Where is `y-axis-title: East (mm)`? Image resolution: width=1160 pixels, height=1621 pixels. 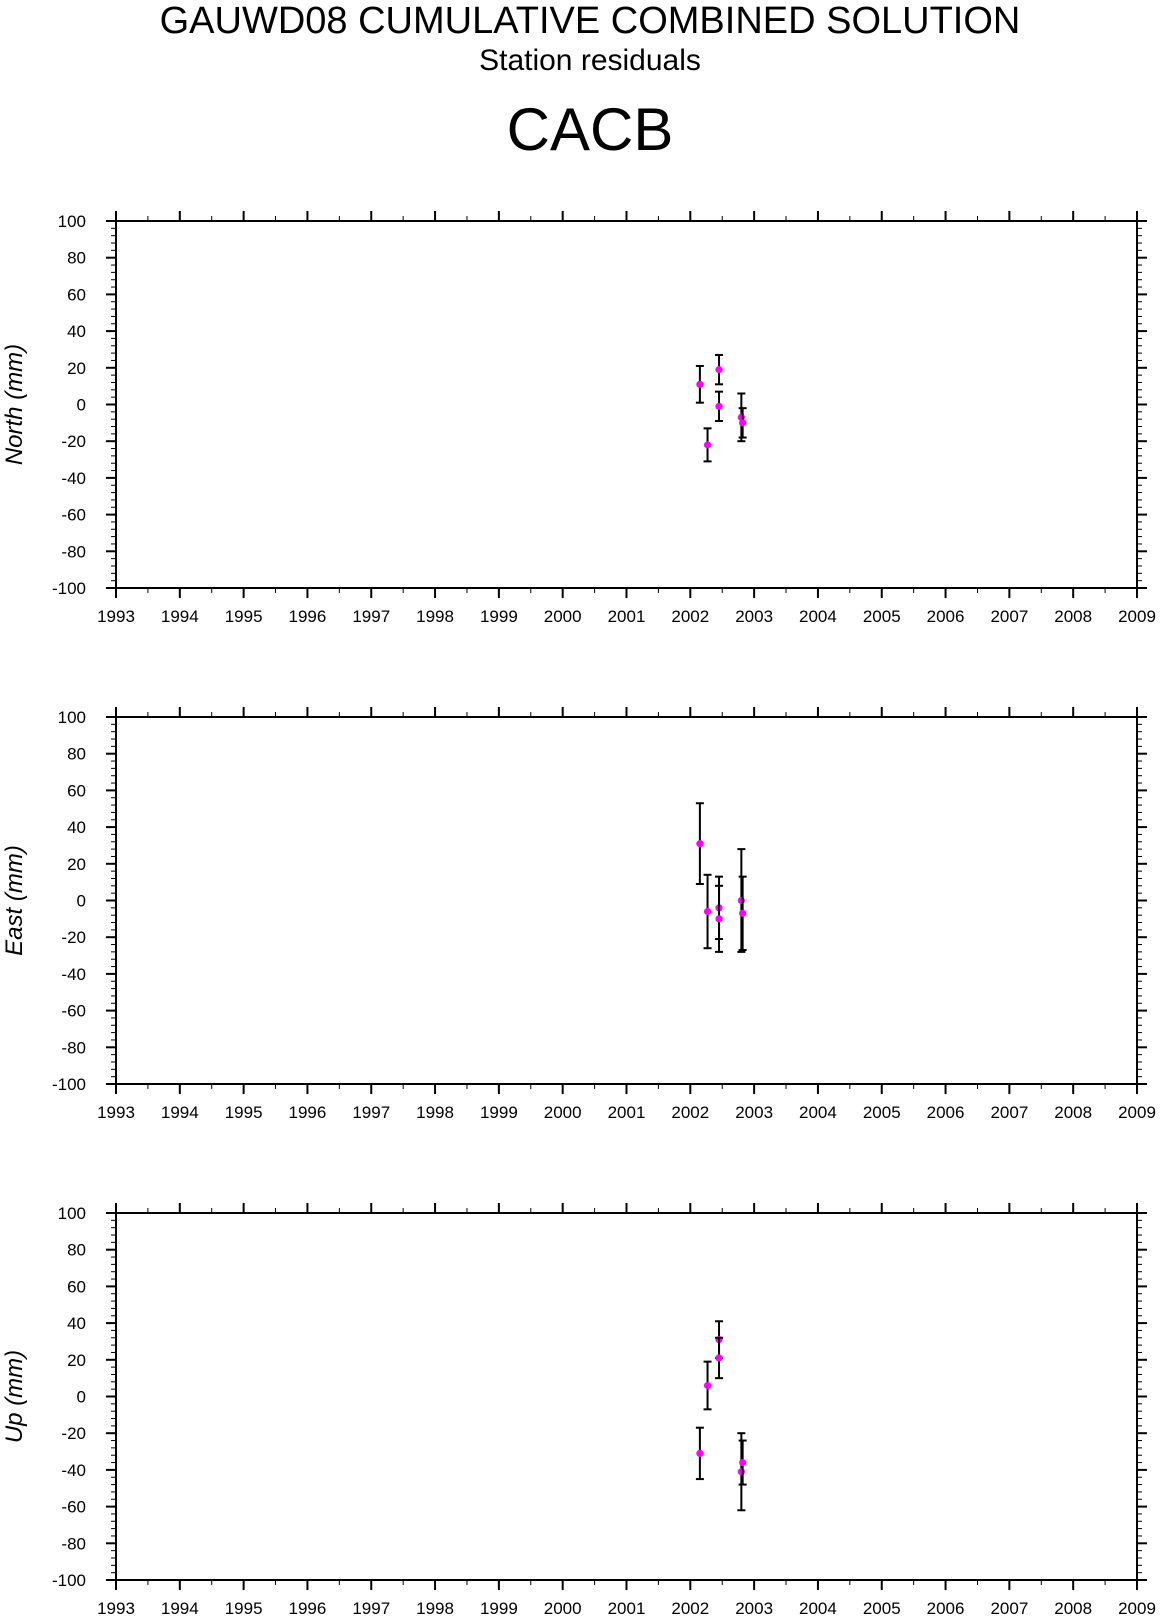
y-axis-title: East (mm) is located at coordinates (14, 900).